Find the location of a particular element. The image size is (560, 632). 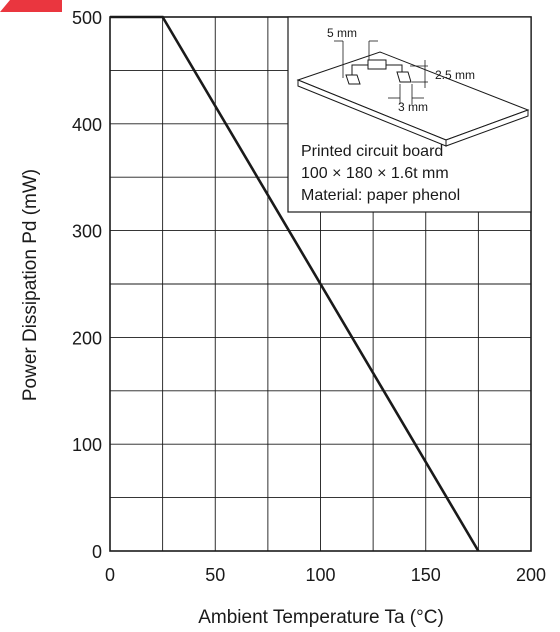

left-lead is located at coordinates (359, 70).